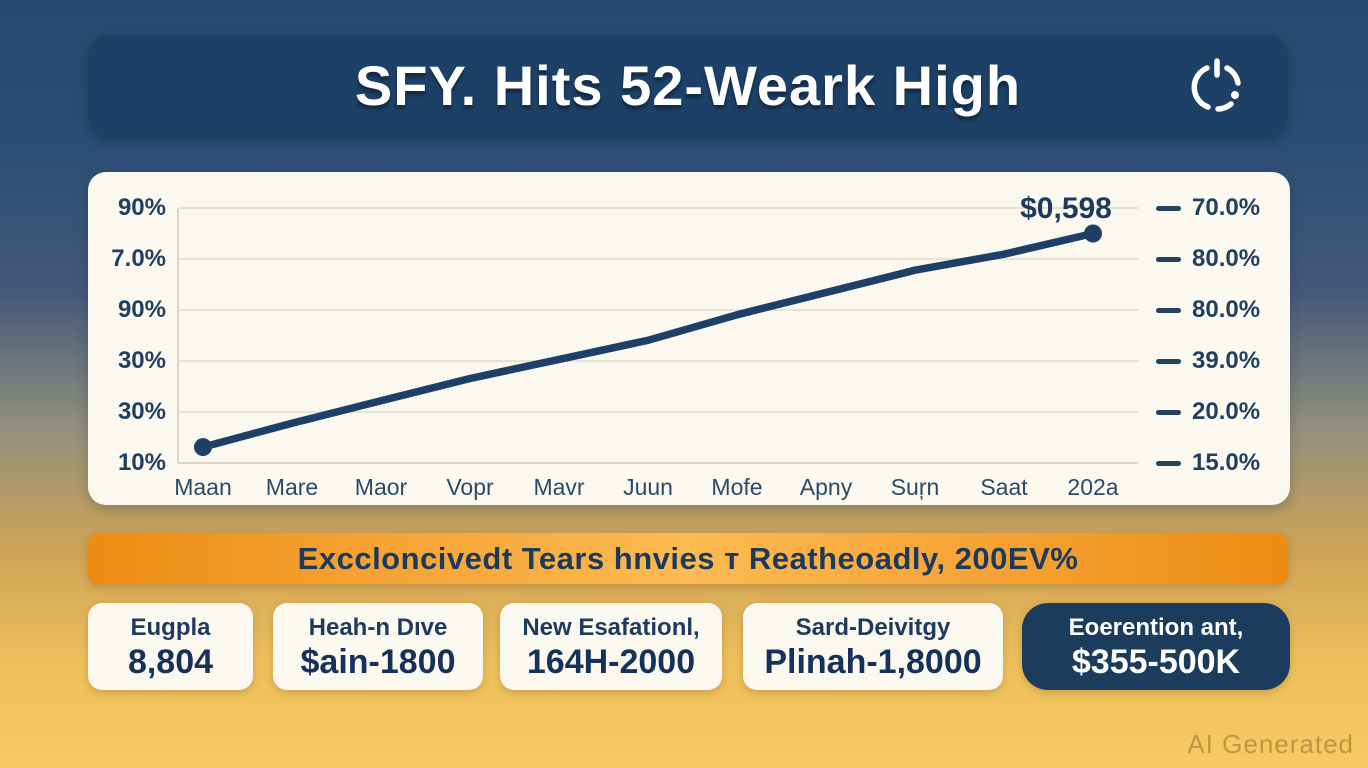  I want to click on y-axis-left-tick: 10%, so click(141, 462).